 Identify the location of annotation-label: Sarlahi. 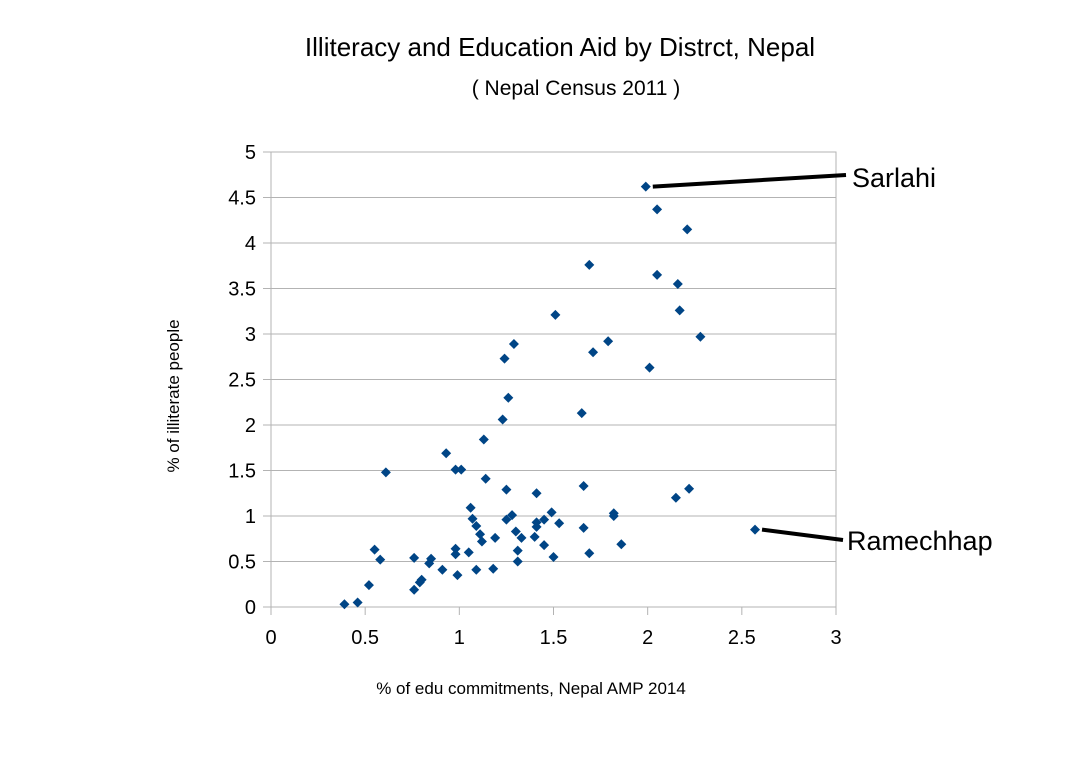
(894, 178).